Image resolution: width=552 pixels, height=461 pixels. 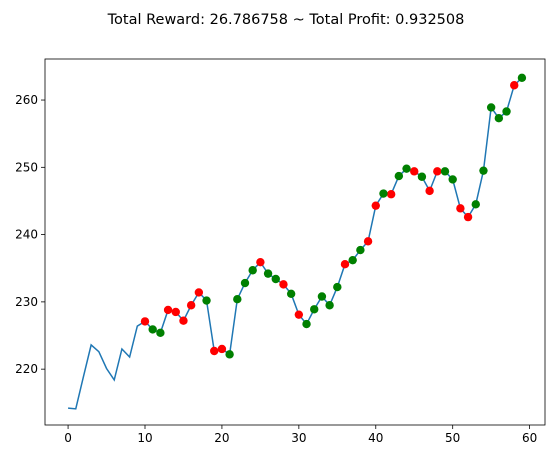 I want to click on x-tick-label: 20, so click(x=221, y=438).